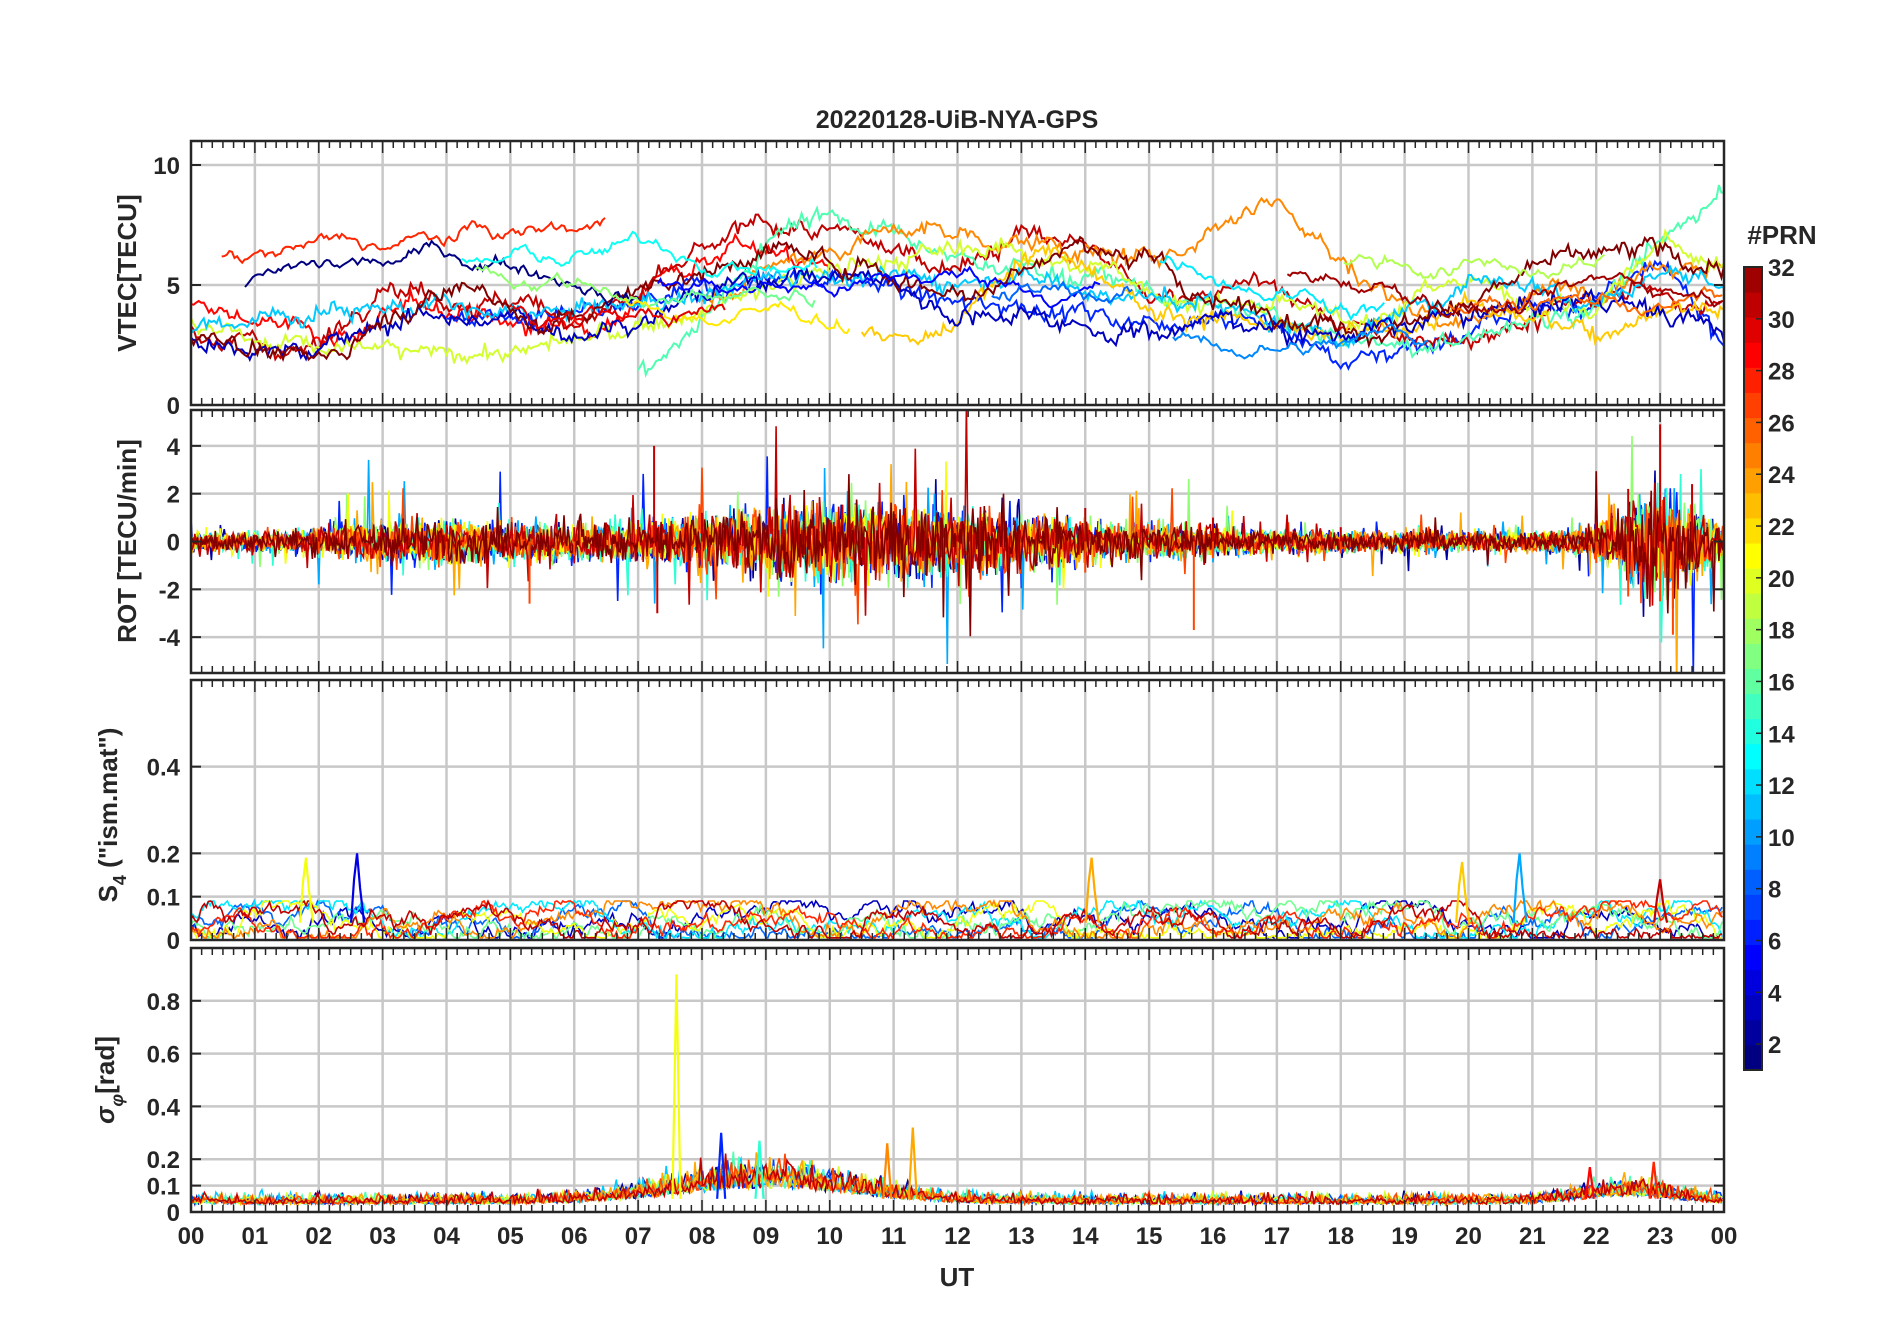  I want to click on x-tick-label: 04, so click(446, 1236).